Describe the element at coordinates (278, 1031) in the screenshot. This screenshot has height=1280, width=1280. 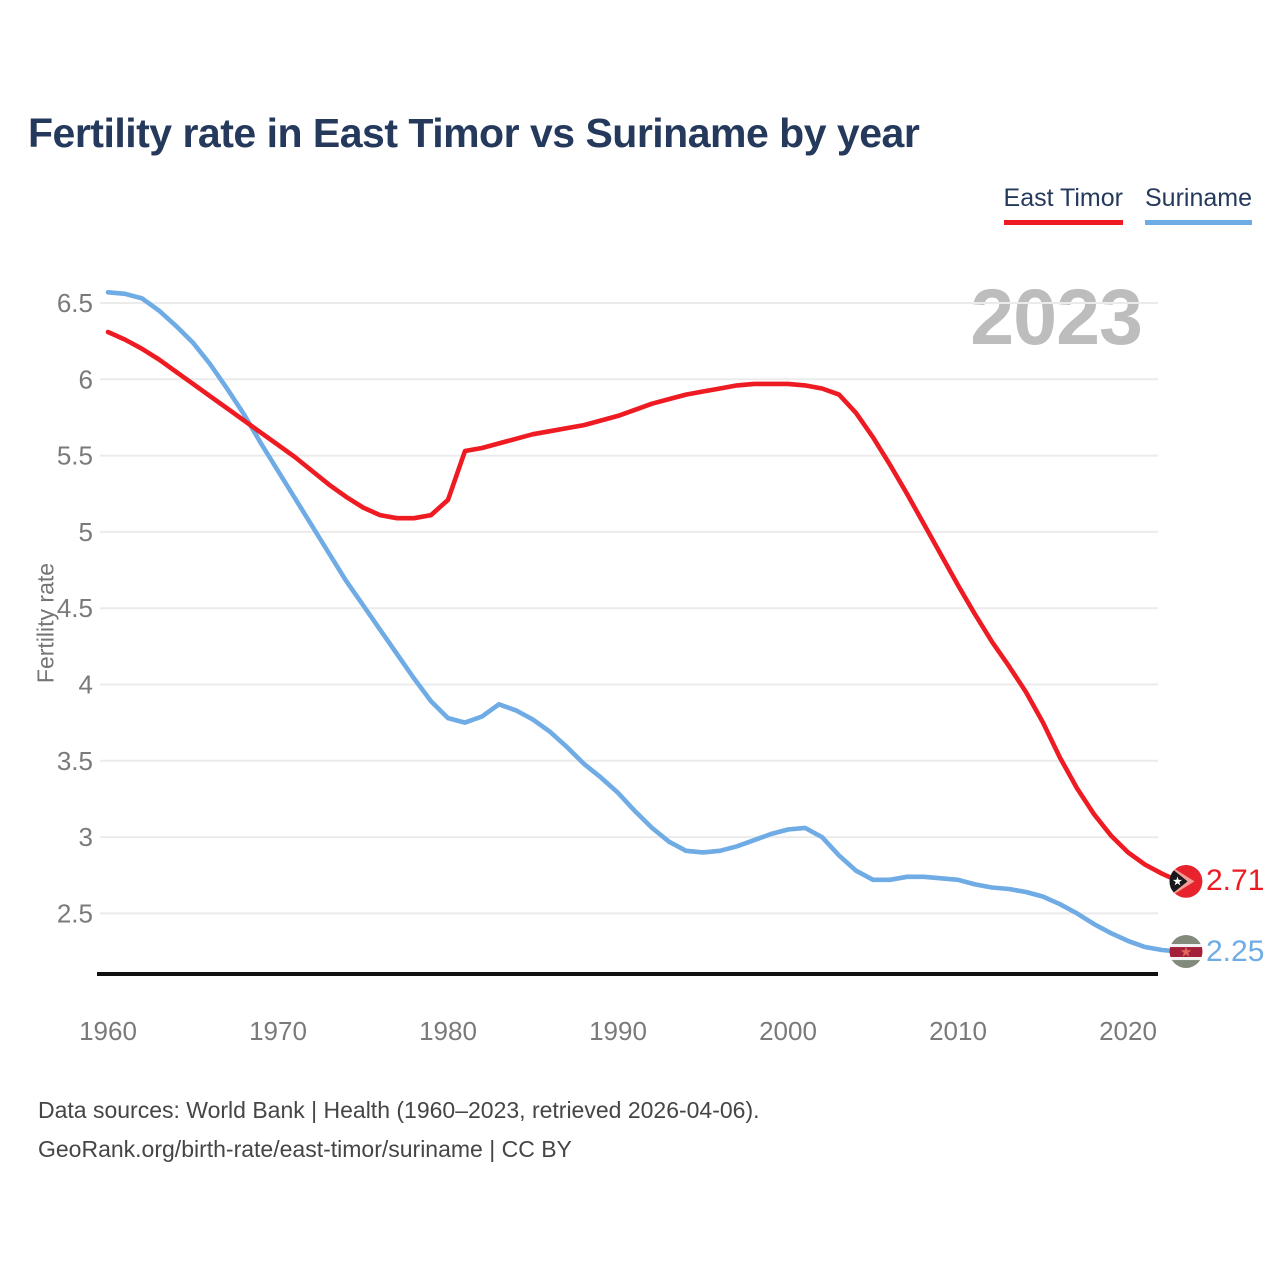
I see `x-tick-label: 1970` at that location.